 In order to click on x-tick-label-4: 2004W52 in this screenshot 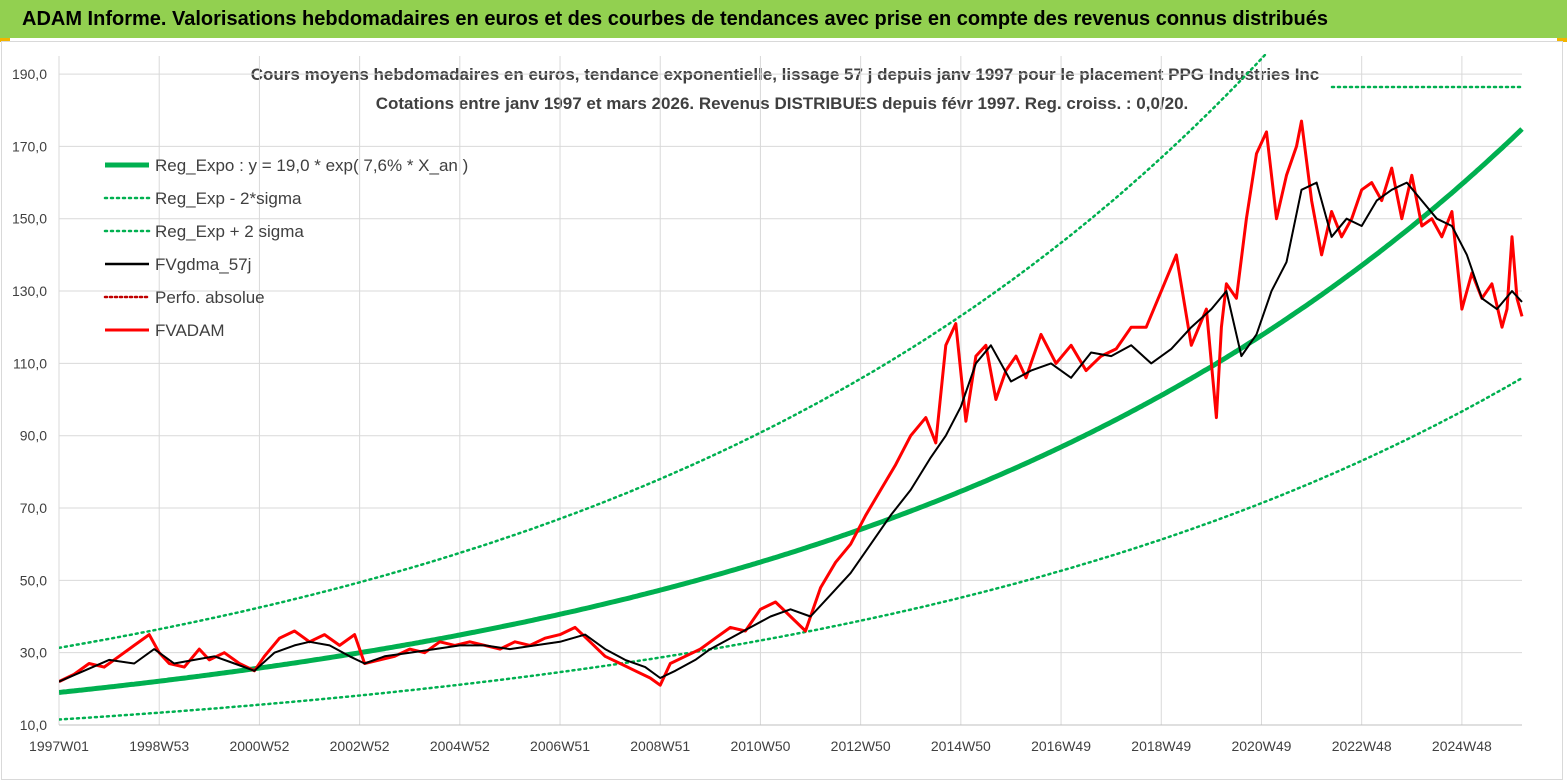, I will do `click(460, 746)`.